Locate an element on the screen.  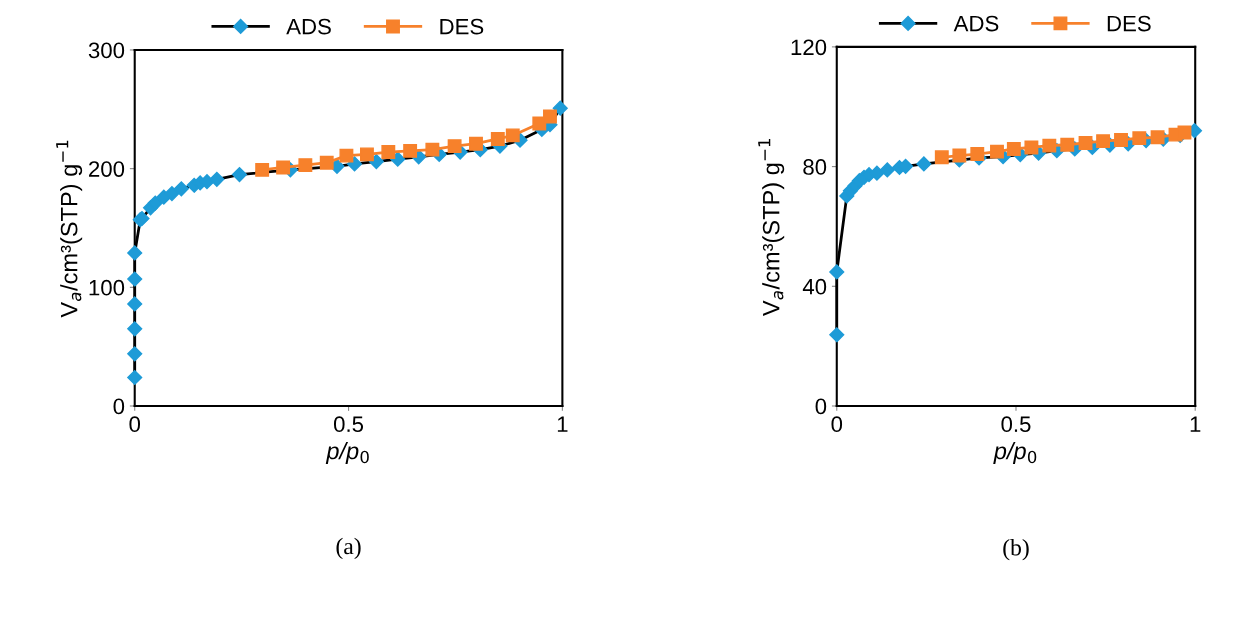
y-tick-label: 120 is located at coordinates (809, 47).